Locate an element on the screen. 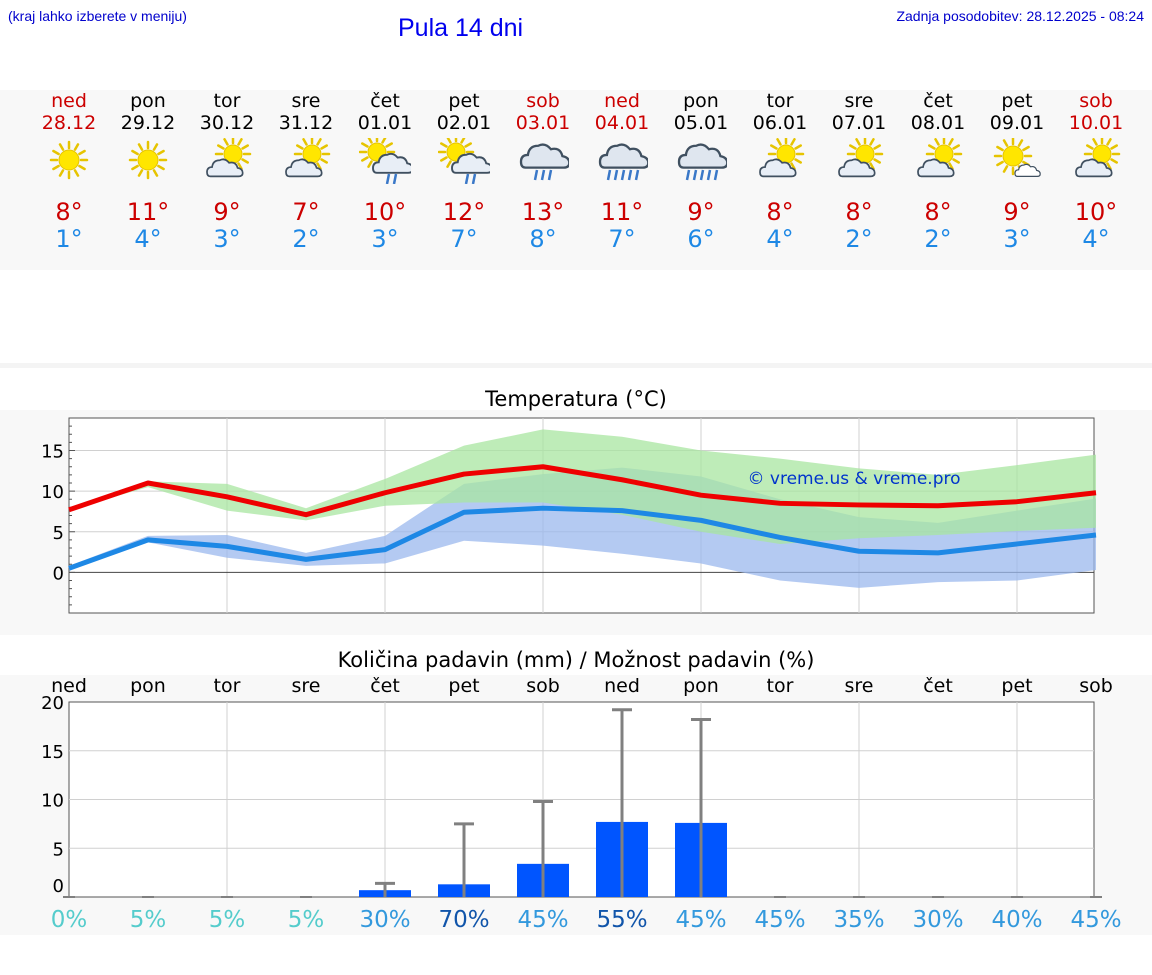 The width and height of the screenshot is (1152, 975). temperature-chart-title: Temperatura (°C) is located at coordinates (576, 399).